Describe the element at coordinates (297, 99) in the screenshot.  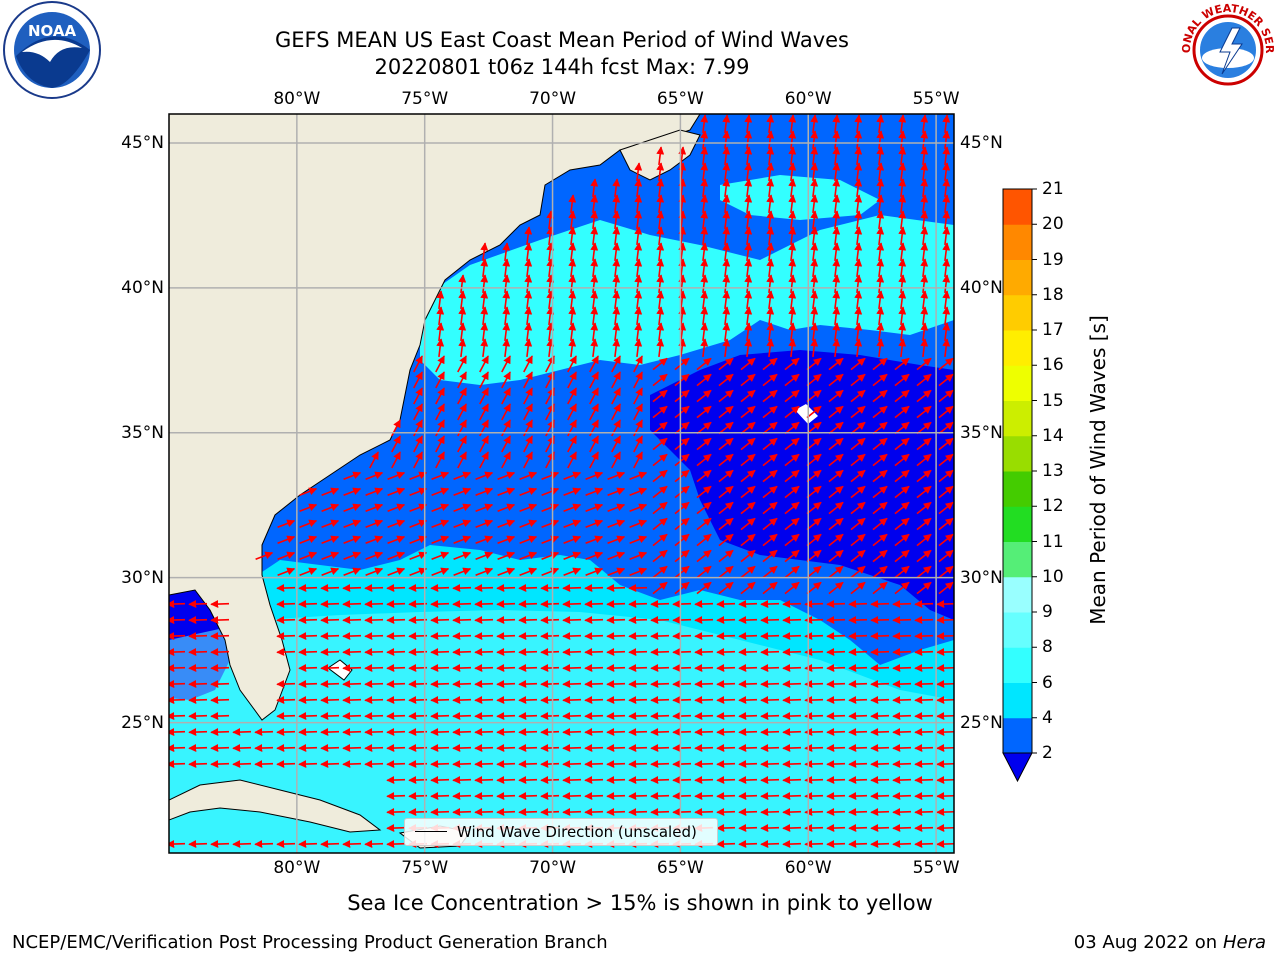
I see `longitude-label-top: 80°W` at that location.